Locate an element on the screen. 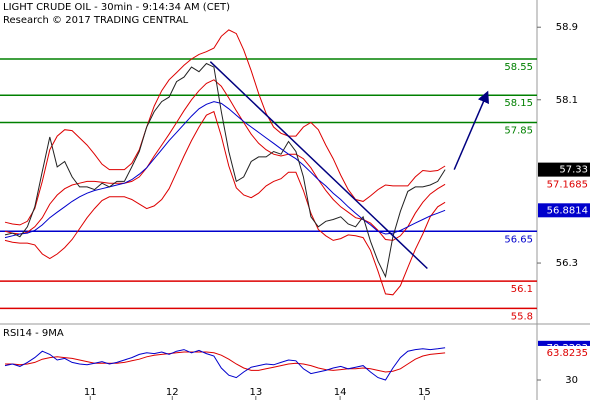 This screenshot has width=590, height=400. x-tick-label: 14 is located at coordinates (340, 392).